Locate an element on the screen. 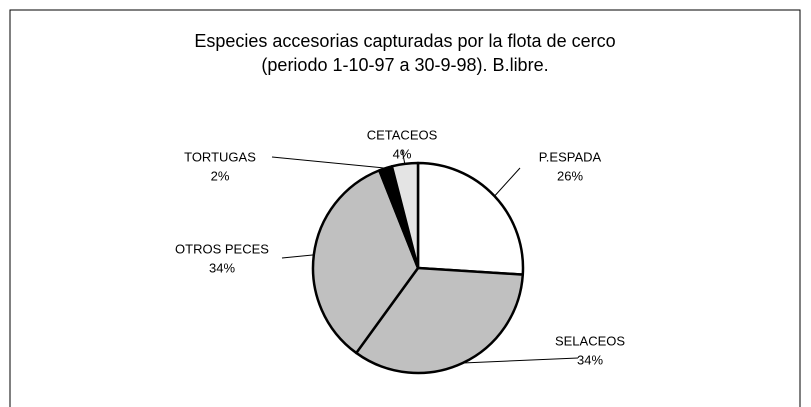 The width and height of the screenshot is (811, 407). slice-value-label: 26% is located at coordinates (570, 175).